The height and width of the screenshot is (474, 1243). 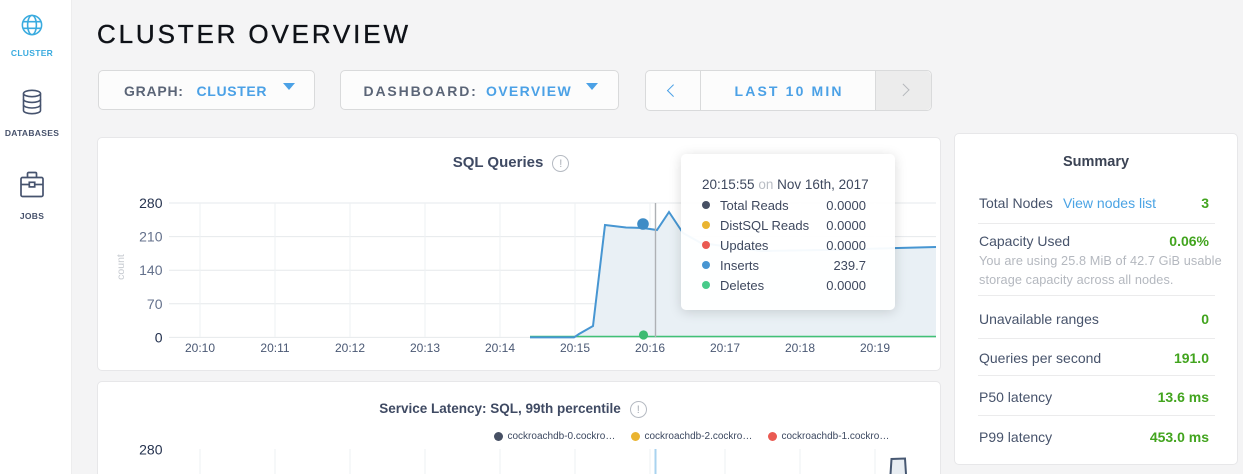 I want to click on svg-text: 20:11, so click(x=274, y=348).